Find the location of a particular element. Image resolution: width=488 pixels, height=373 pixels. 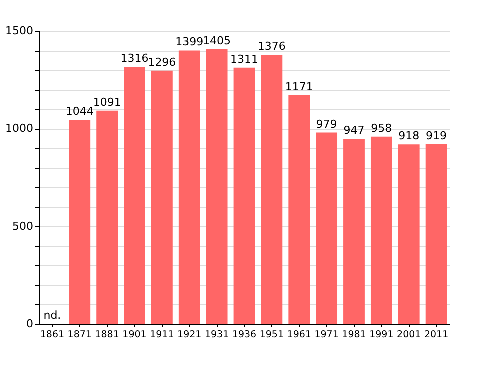

y-tick-label: 1000 is located at coordinates (20, 129).